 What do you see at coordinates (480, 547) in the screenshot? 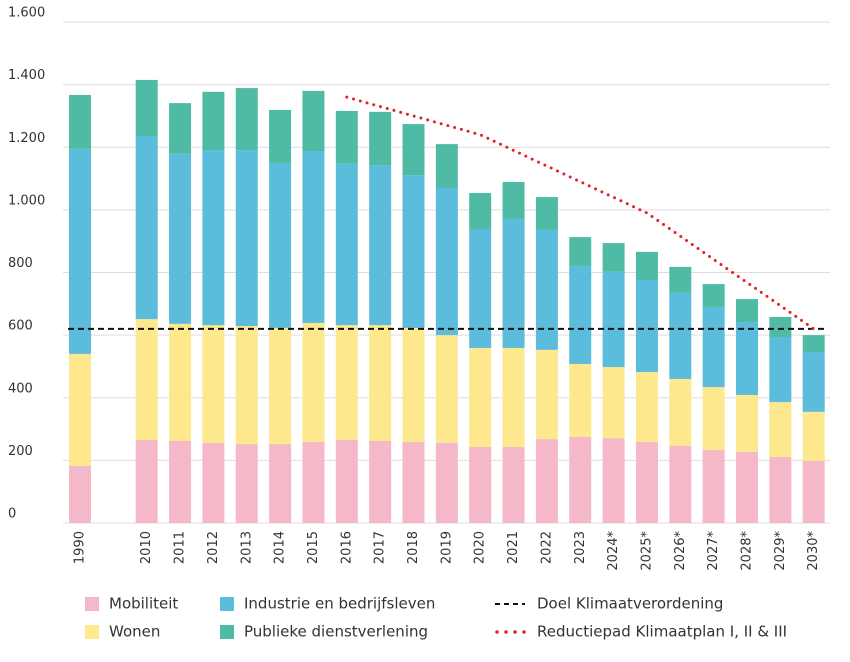
I see `x-tick-label: 2020` at bounding box center [480, 547].